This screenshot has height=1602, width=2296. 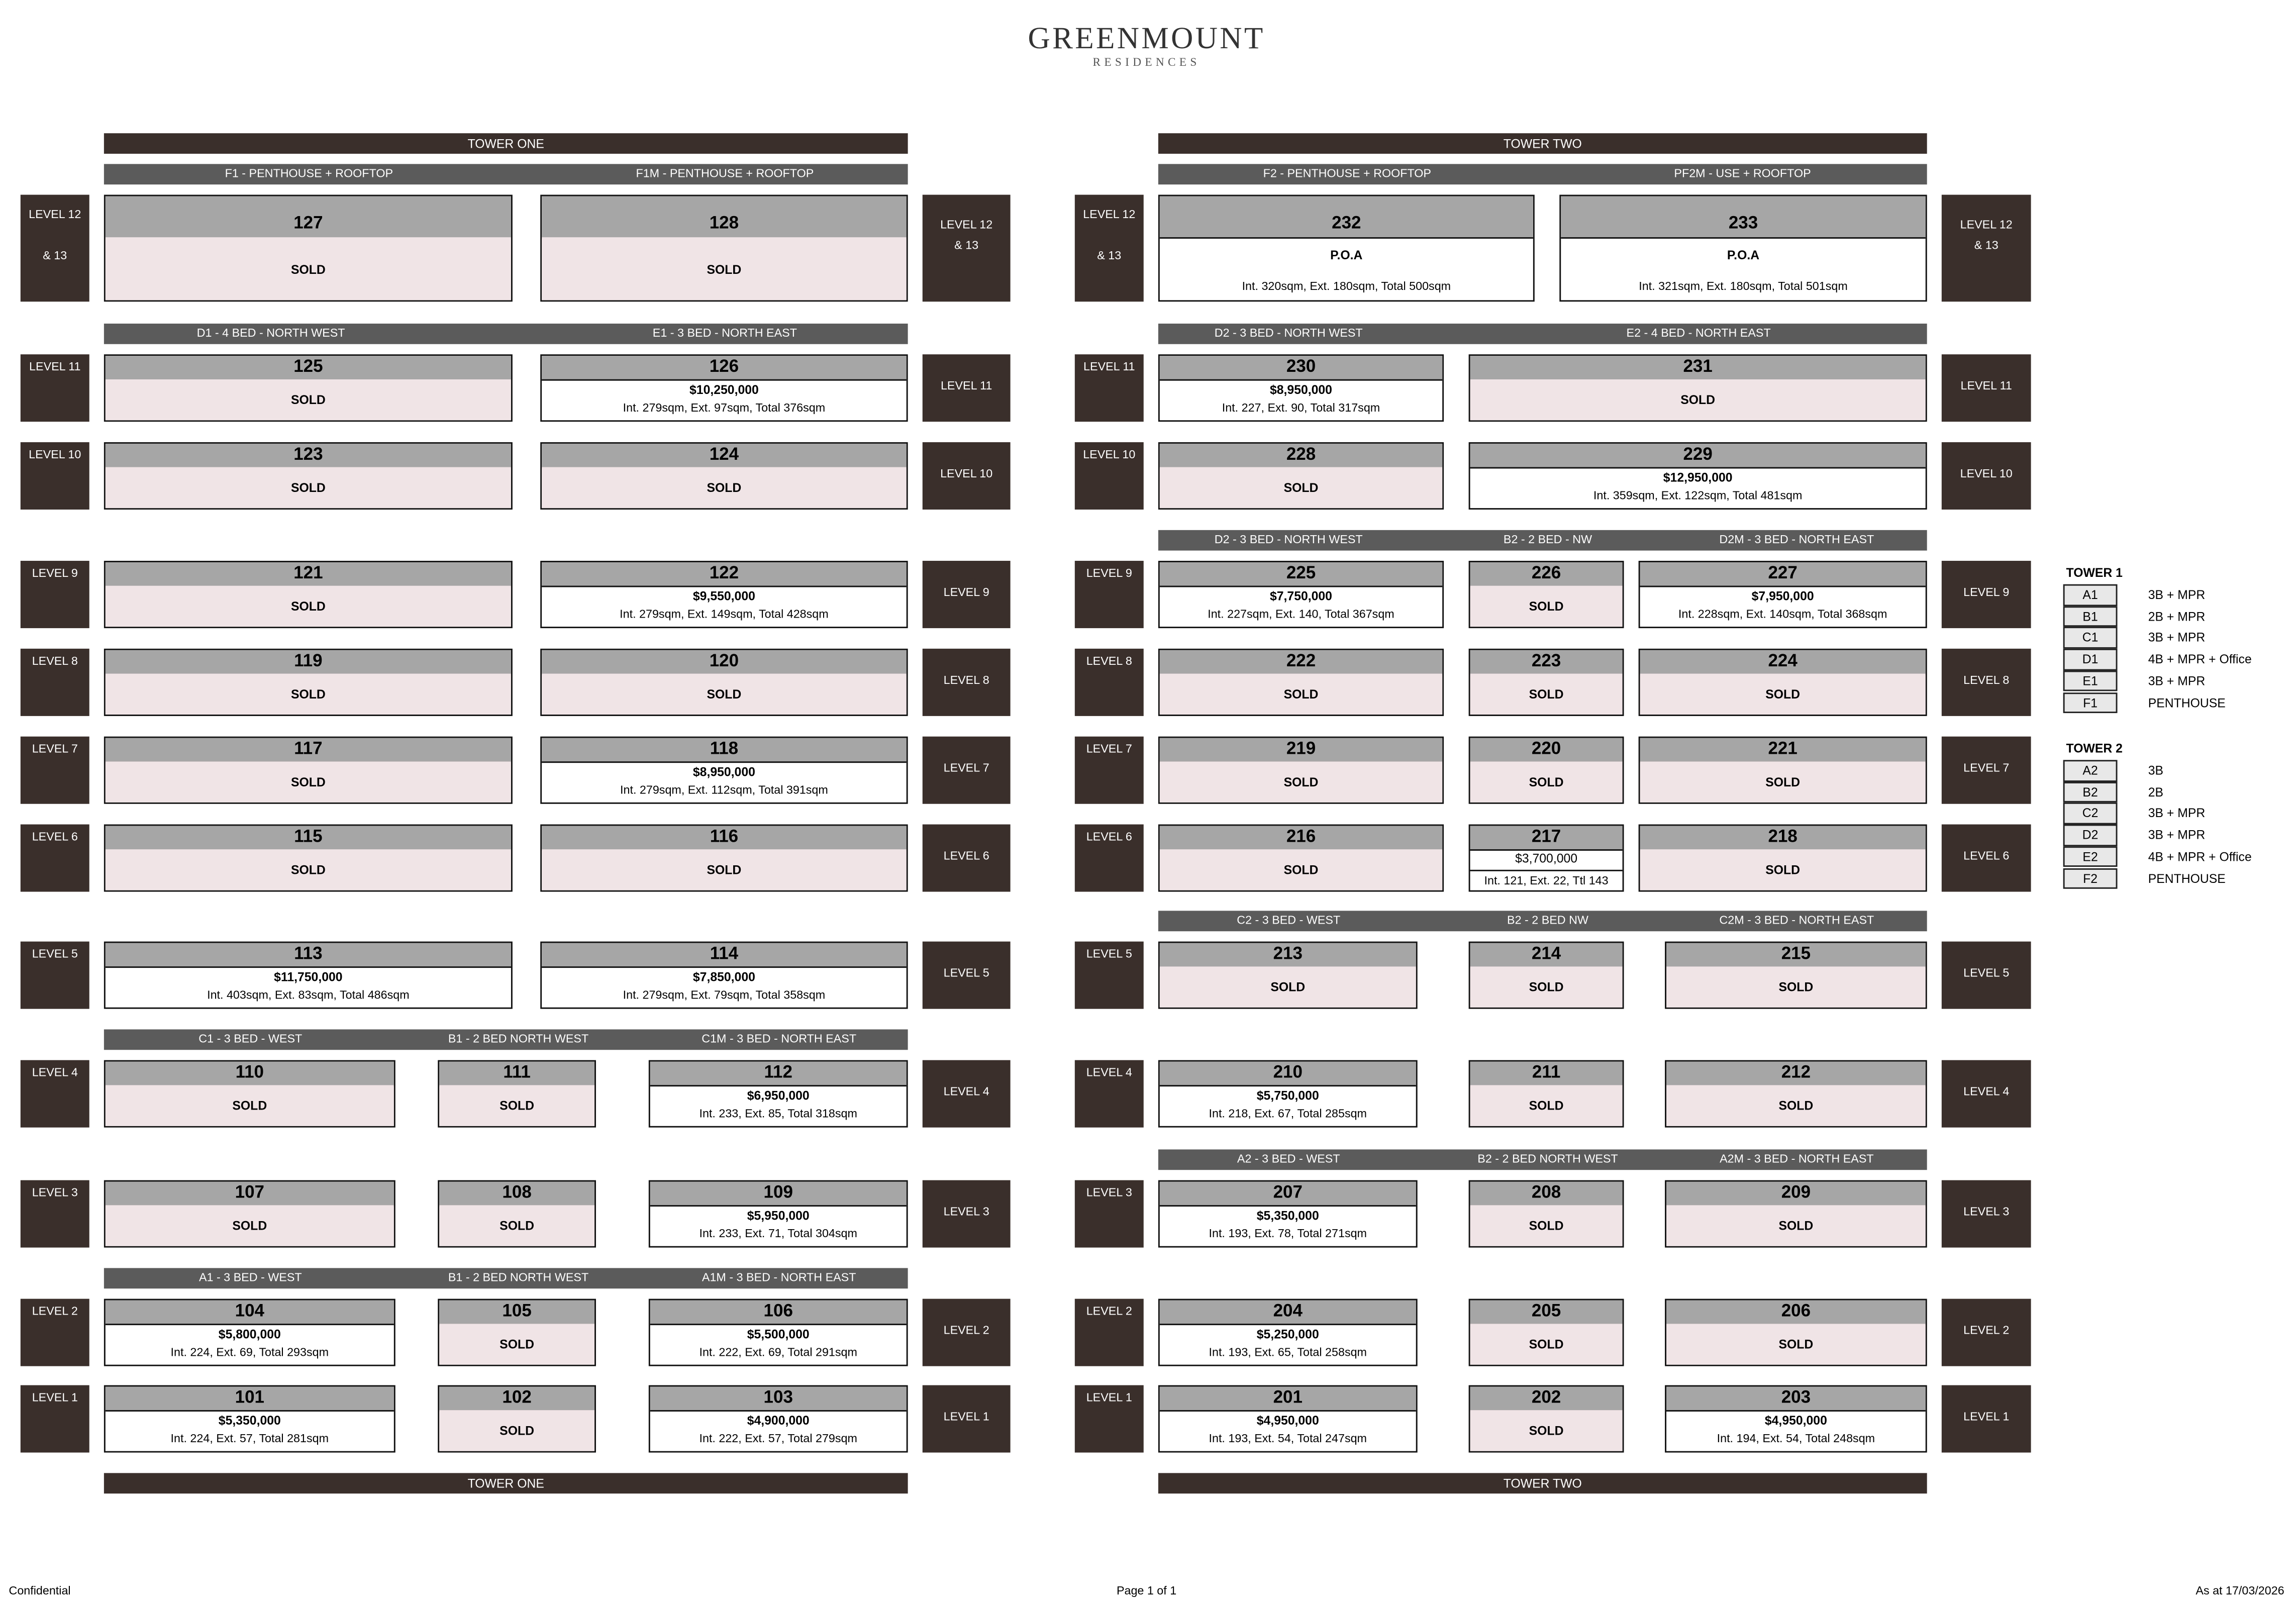 I want to click on unit-228: 228 SOLD, so click(x=1301, y=476).